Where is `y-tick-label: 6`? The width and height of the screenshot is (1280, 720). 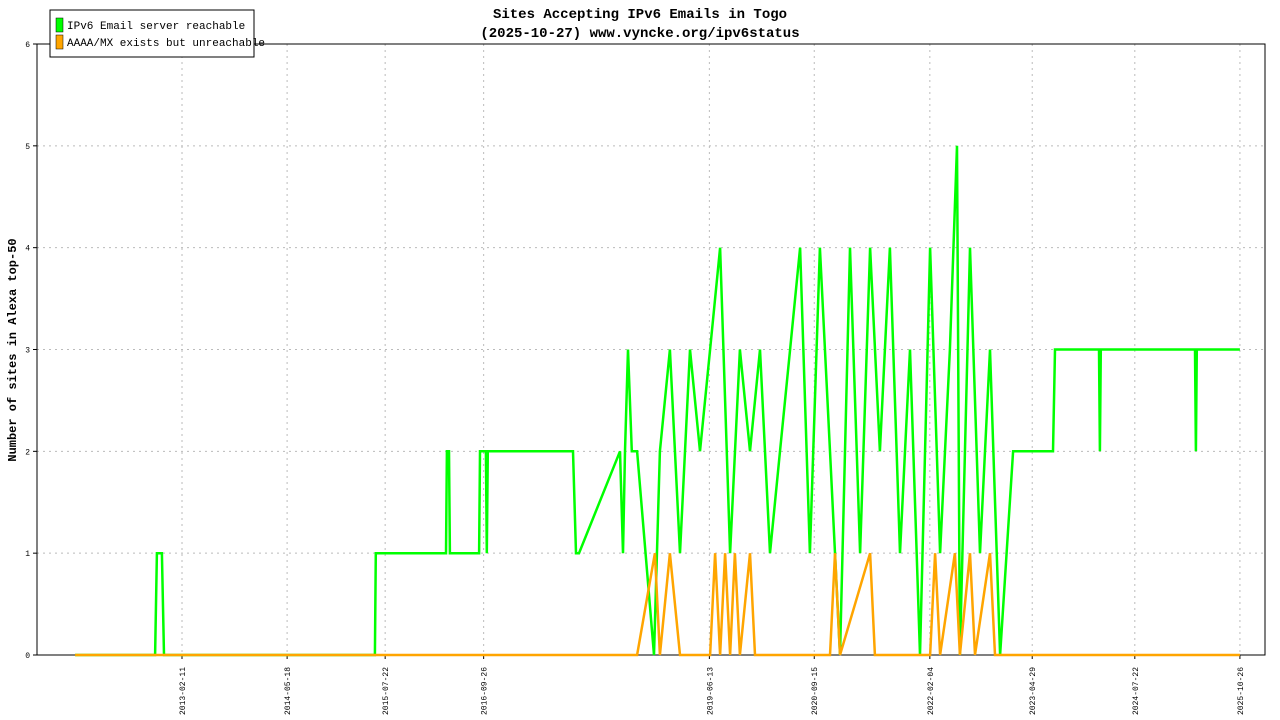 y-tick-label: 6 is located at coordinates (27, 45).